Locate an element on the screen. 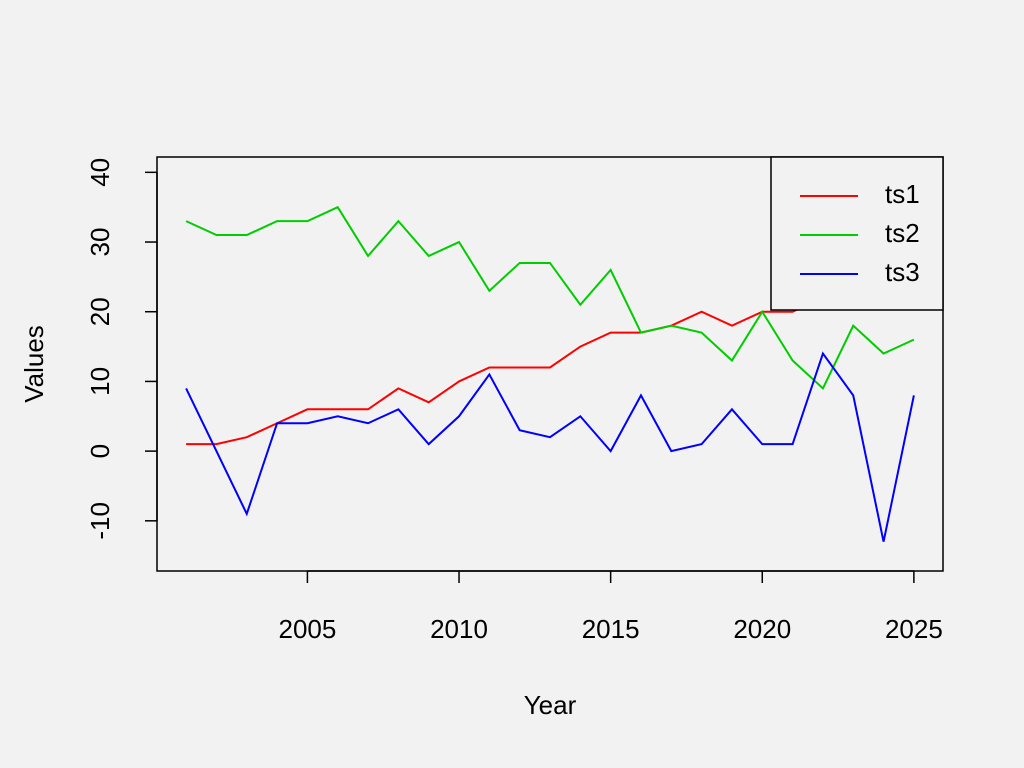 The image size is (1024, 768). y-tick-label: 20 is located at coordinates (100, 311).